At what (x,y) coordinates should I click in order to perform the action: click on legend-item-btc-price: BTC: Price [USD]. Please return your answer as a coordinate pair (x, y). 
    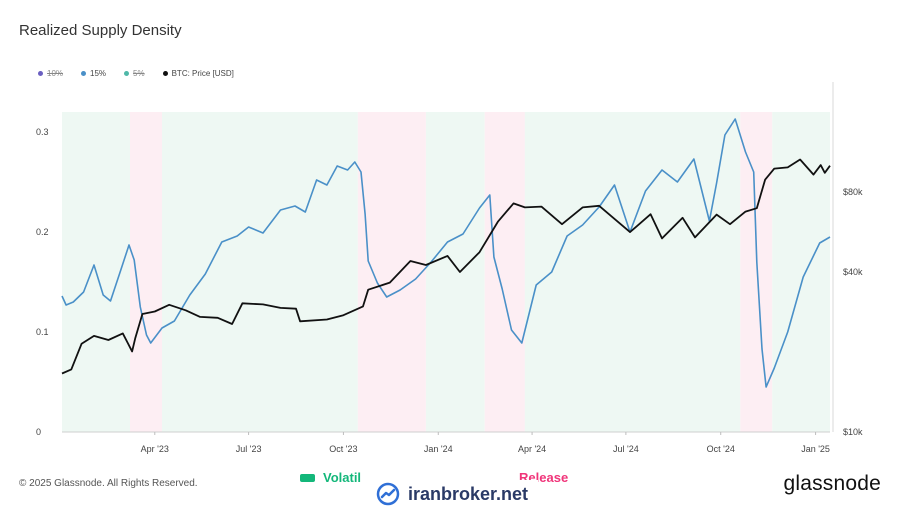
    Looking at the image, I should click on (198, 73).